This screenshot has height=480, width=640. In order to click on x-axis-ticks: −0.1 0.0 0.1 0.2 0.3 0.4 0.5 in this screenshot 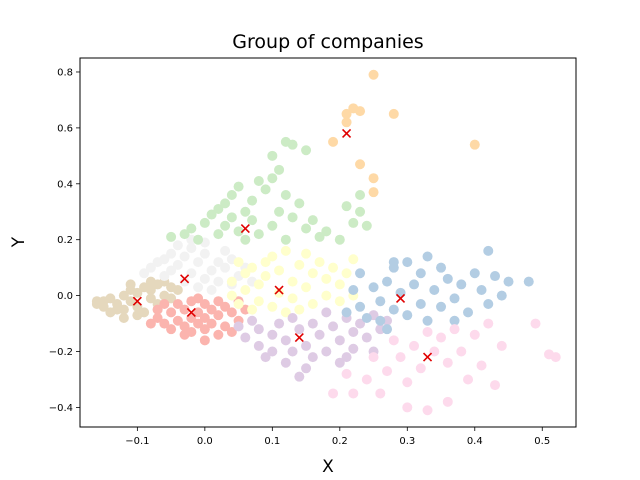, I will do `click(337, 437)`.